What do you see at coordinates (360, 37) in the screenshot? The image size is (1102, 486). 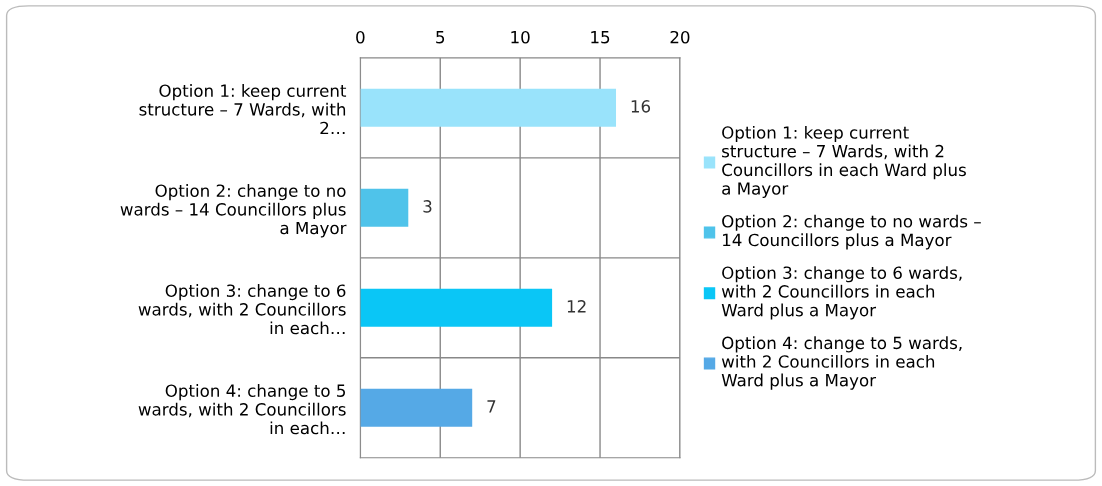 I see `x-tick-label: 0` at bounding box center [360, 37].